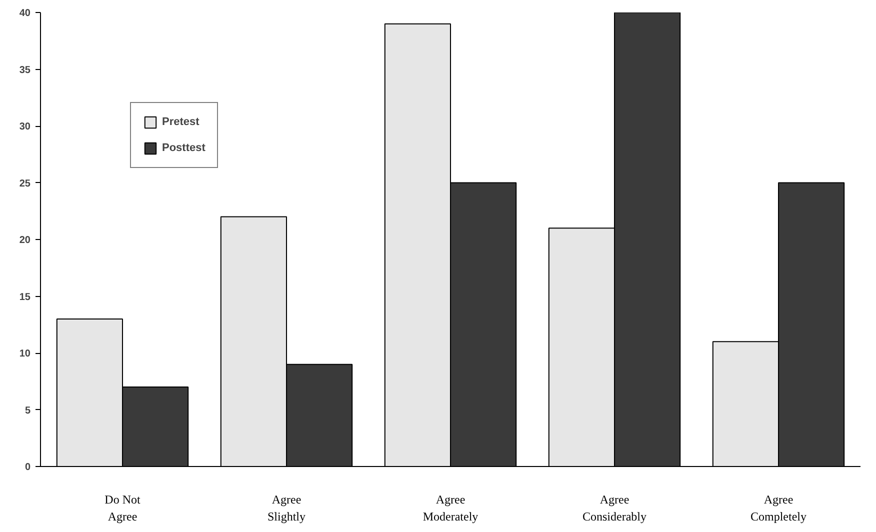  I want to click on legend-label: Posttest, so click(184, 148).